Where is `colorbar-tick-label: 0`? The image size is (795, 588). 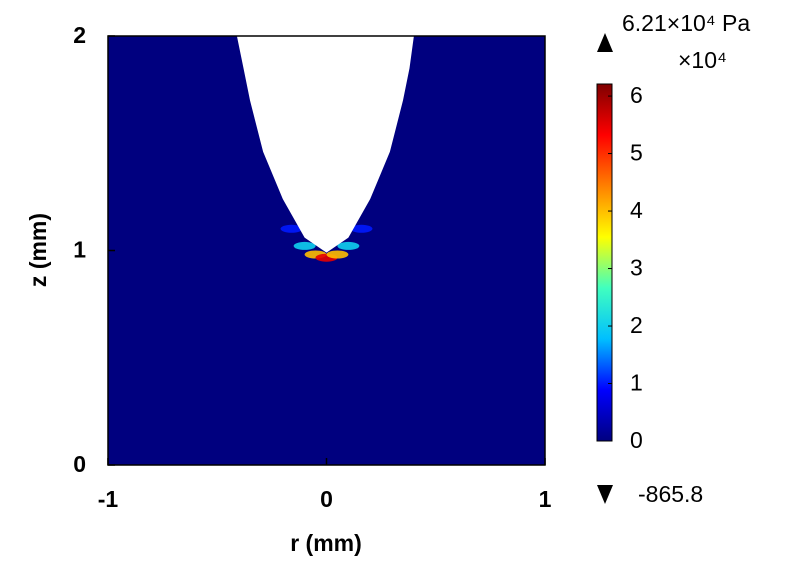 colorbar-tick-label: 0 is located at coordinates (636, 440).